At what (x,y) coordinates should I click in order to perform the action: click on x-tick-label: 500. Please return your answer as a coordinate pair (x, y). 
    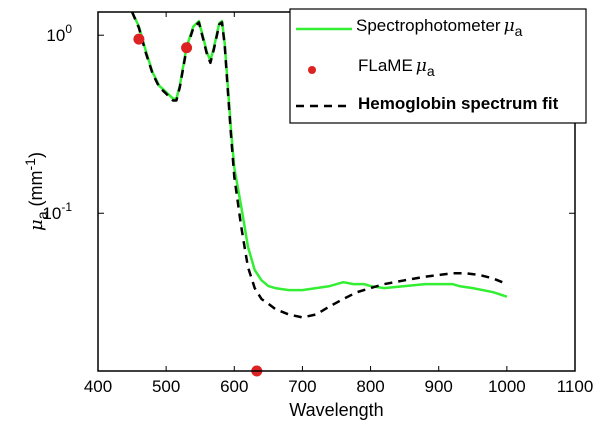
    Looking at the image, I should click on (166, 386).